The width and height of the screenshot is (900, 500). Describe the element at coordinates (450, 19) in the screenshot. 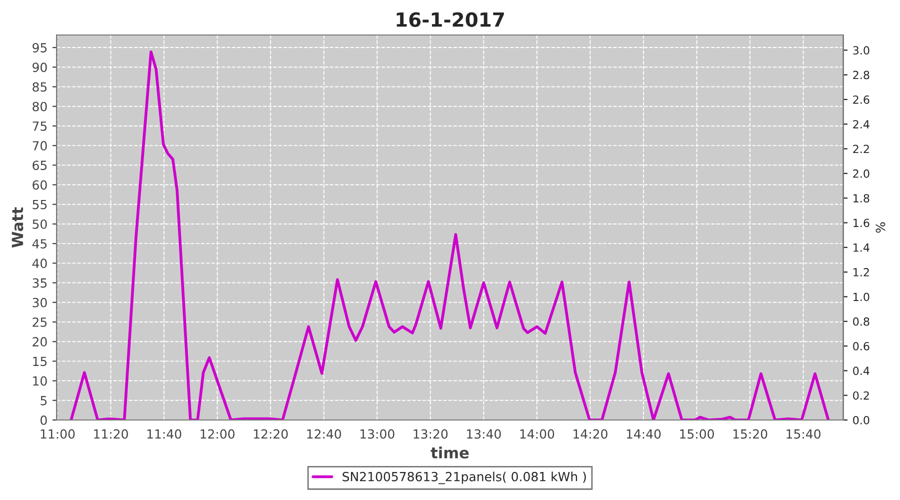

I see `chart-title: 16-1-2017` at that location.